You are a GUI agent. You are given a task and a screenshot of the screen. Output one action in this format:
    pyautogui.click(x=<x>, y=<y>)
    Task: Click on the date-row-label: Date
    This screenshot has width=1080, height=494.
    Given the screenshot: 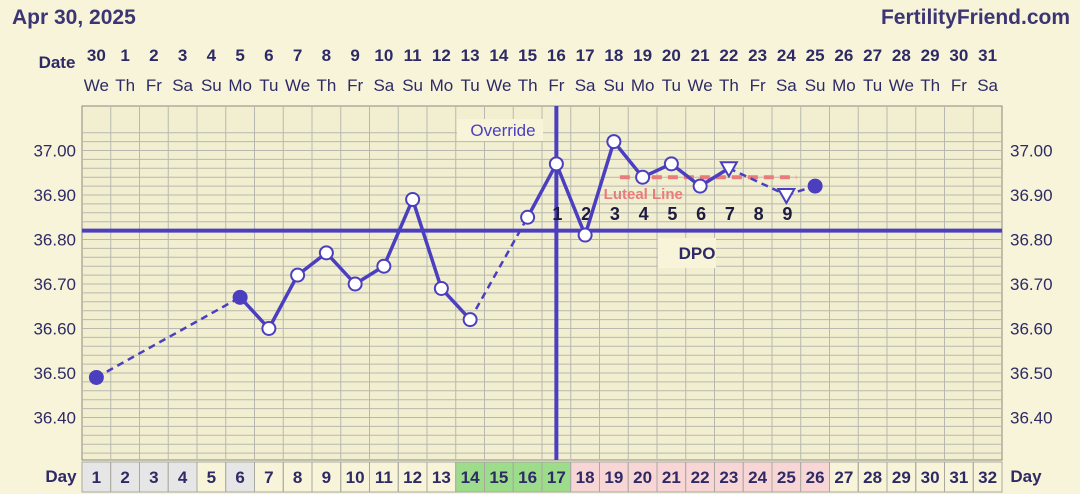 What is the action you would take?
    pyautogui.click(x=57, y=62)
    